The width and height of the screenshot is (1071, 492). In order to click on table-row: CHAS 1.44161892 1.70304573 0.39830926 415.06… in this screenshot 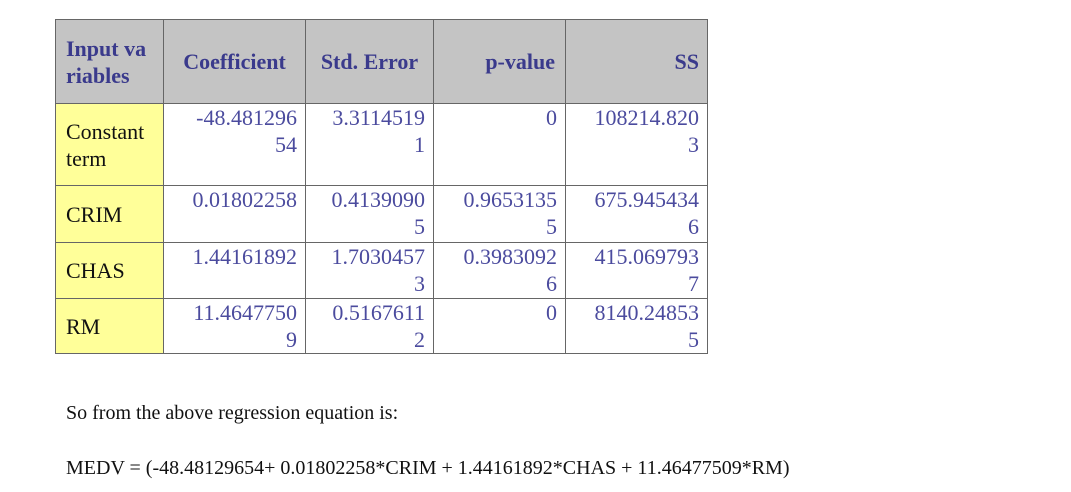, I will do `click(381, 270)`.